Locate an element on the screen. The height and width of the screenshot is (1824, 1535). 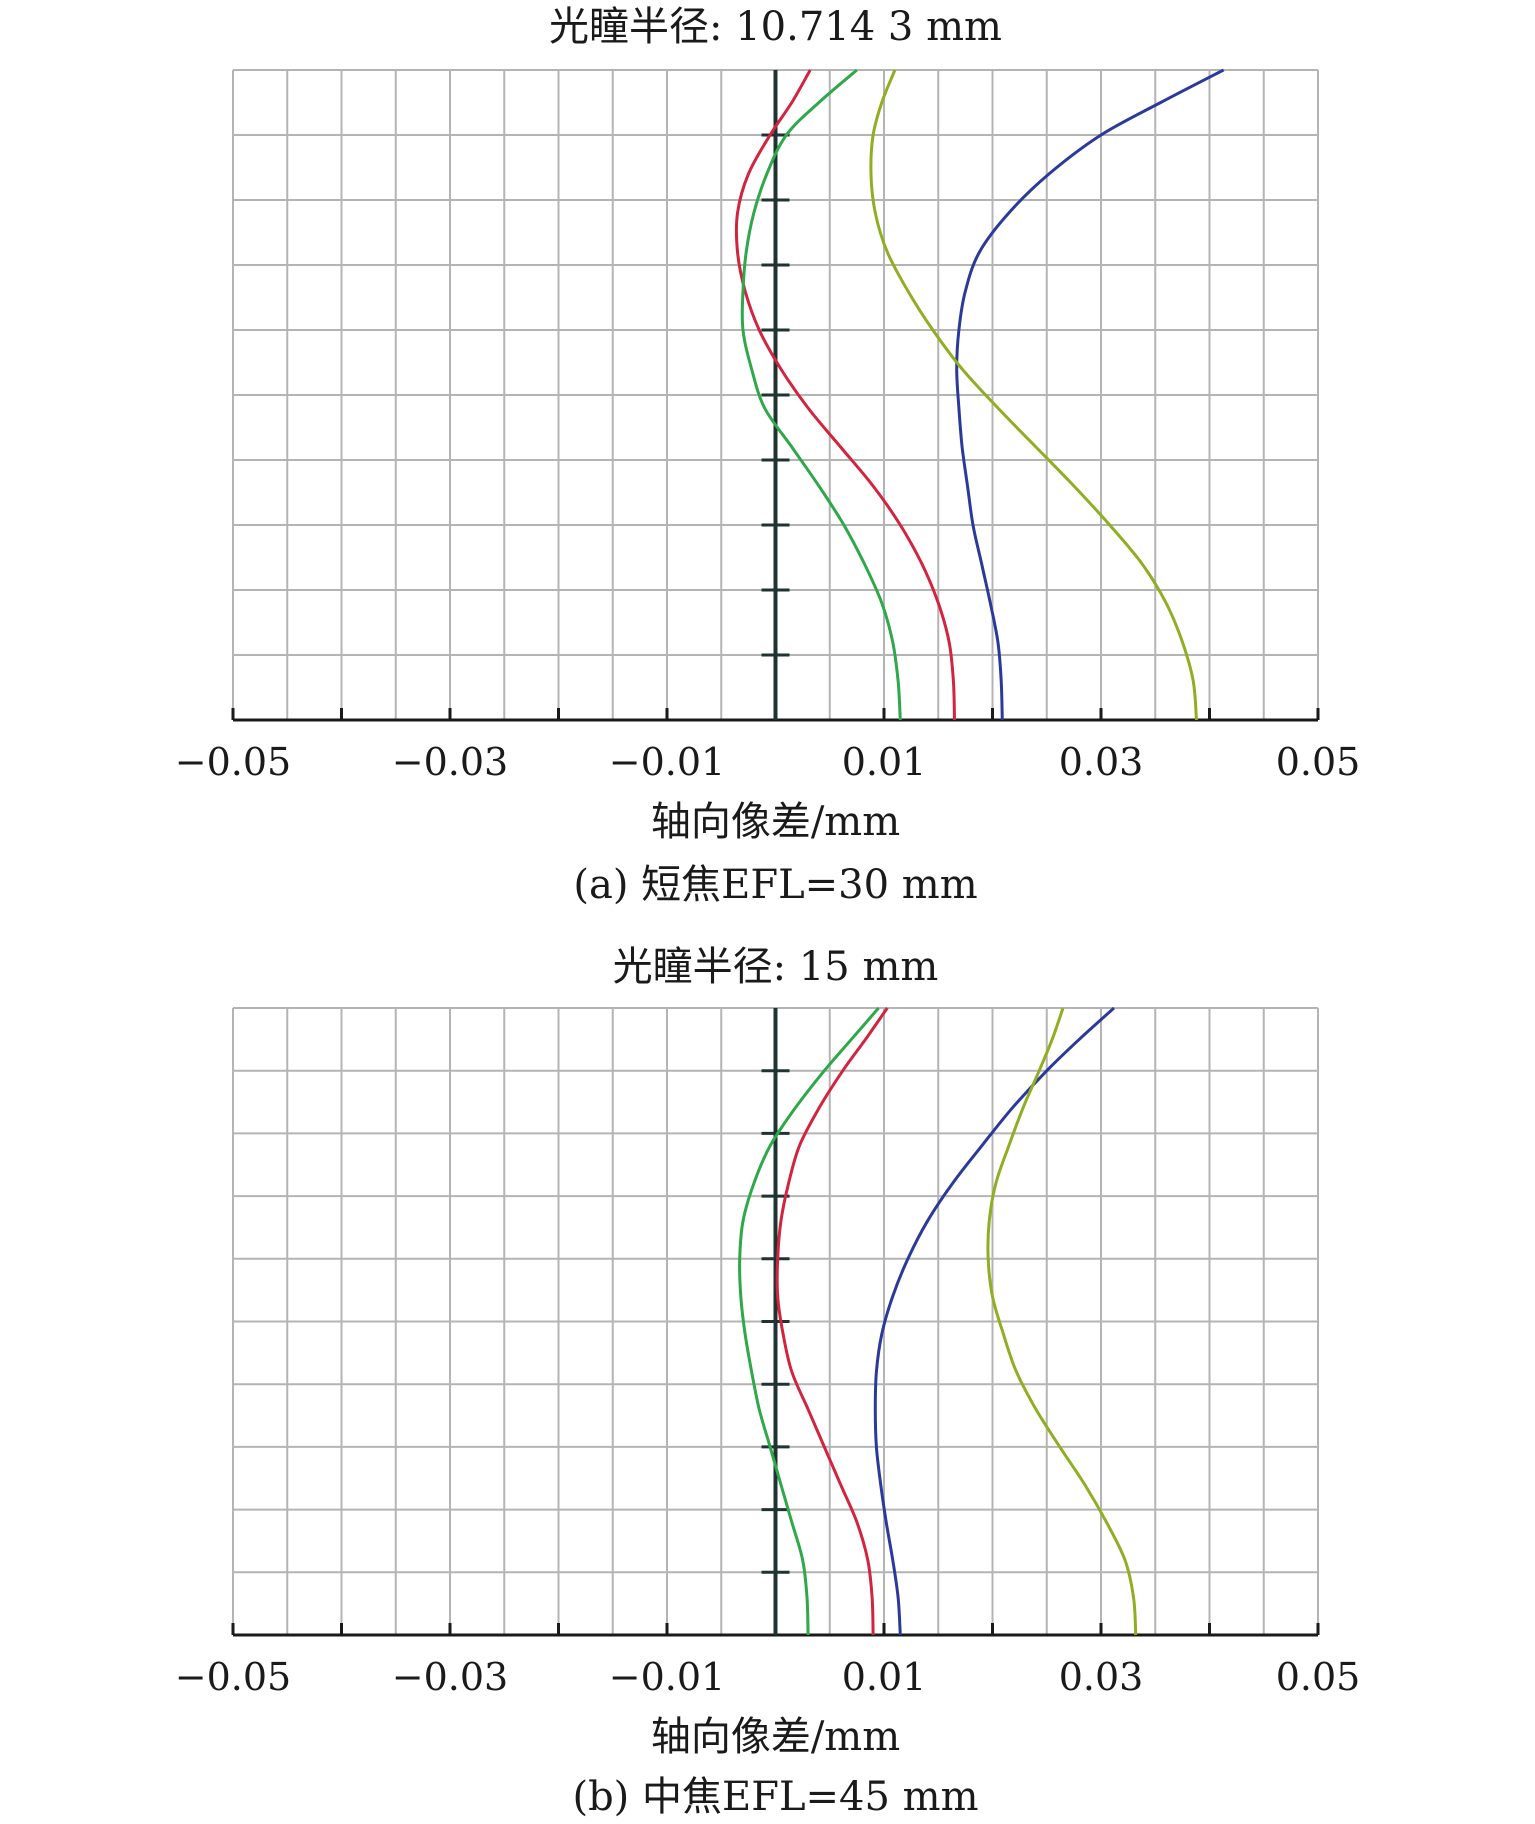
panel-caption: (a) 短焦EFL=30 mm is located at coordinates (775, 885).